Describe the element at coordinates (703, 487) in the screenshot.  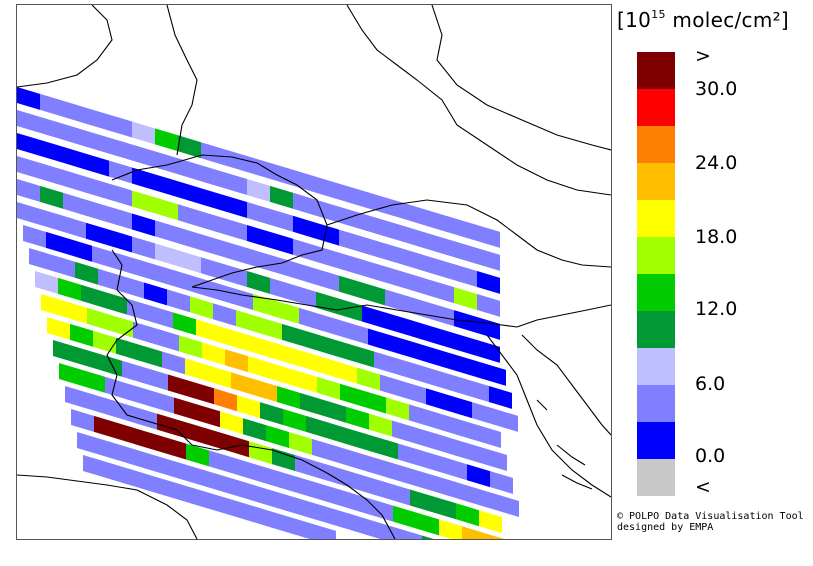
I see `scale-tick-label: <` at that location.